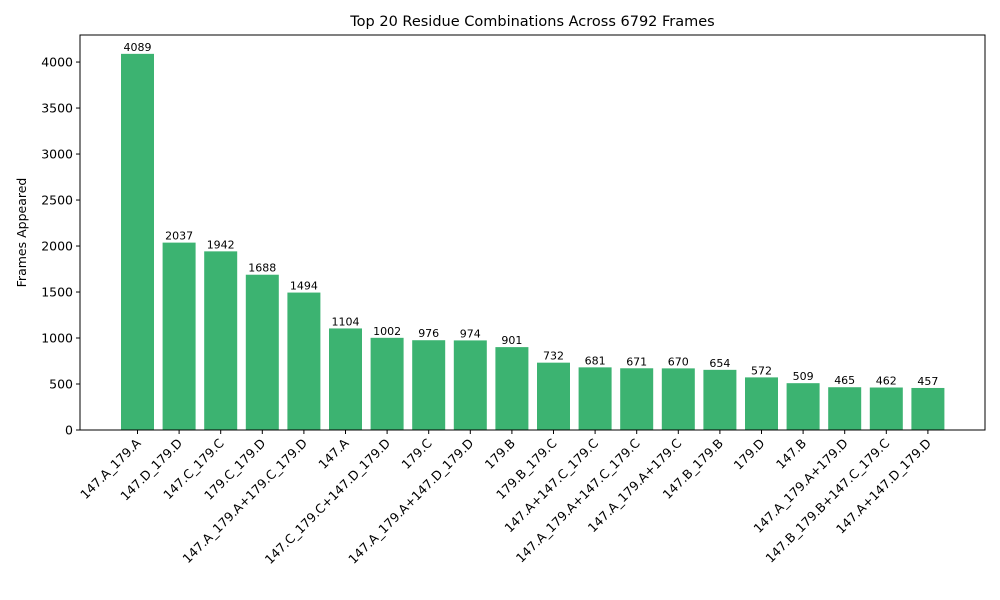 This screenshot has height=600, width=1000. I want to click on y-tick-label: 2000, so click(57, 246).